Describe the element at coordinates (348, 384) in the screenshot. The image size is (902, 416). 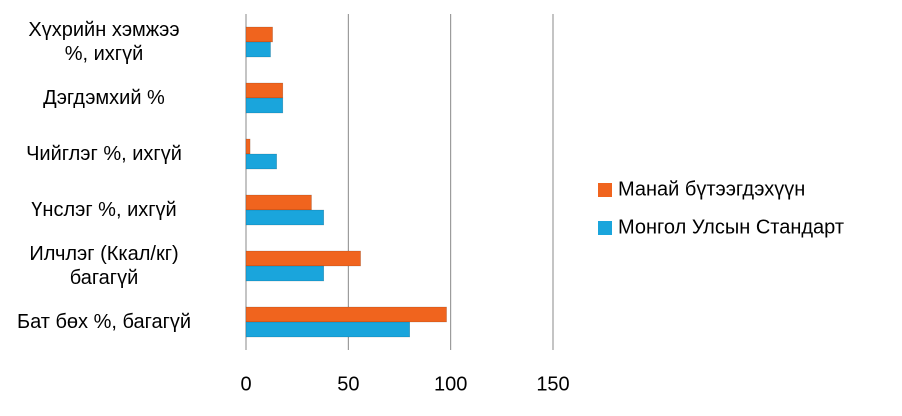
I see `x-tick-label: 50` at that location.